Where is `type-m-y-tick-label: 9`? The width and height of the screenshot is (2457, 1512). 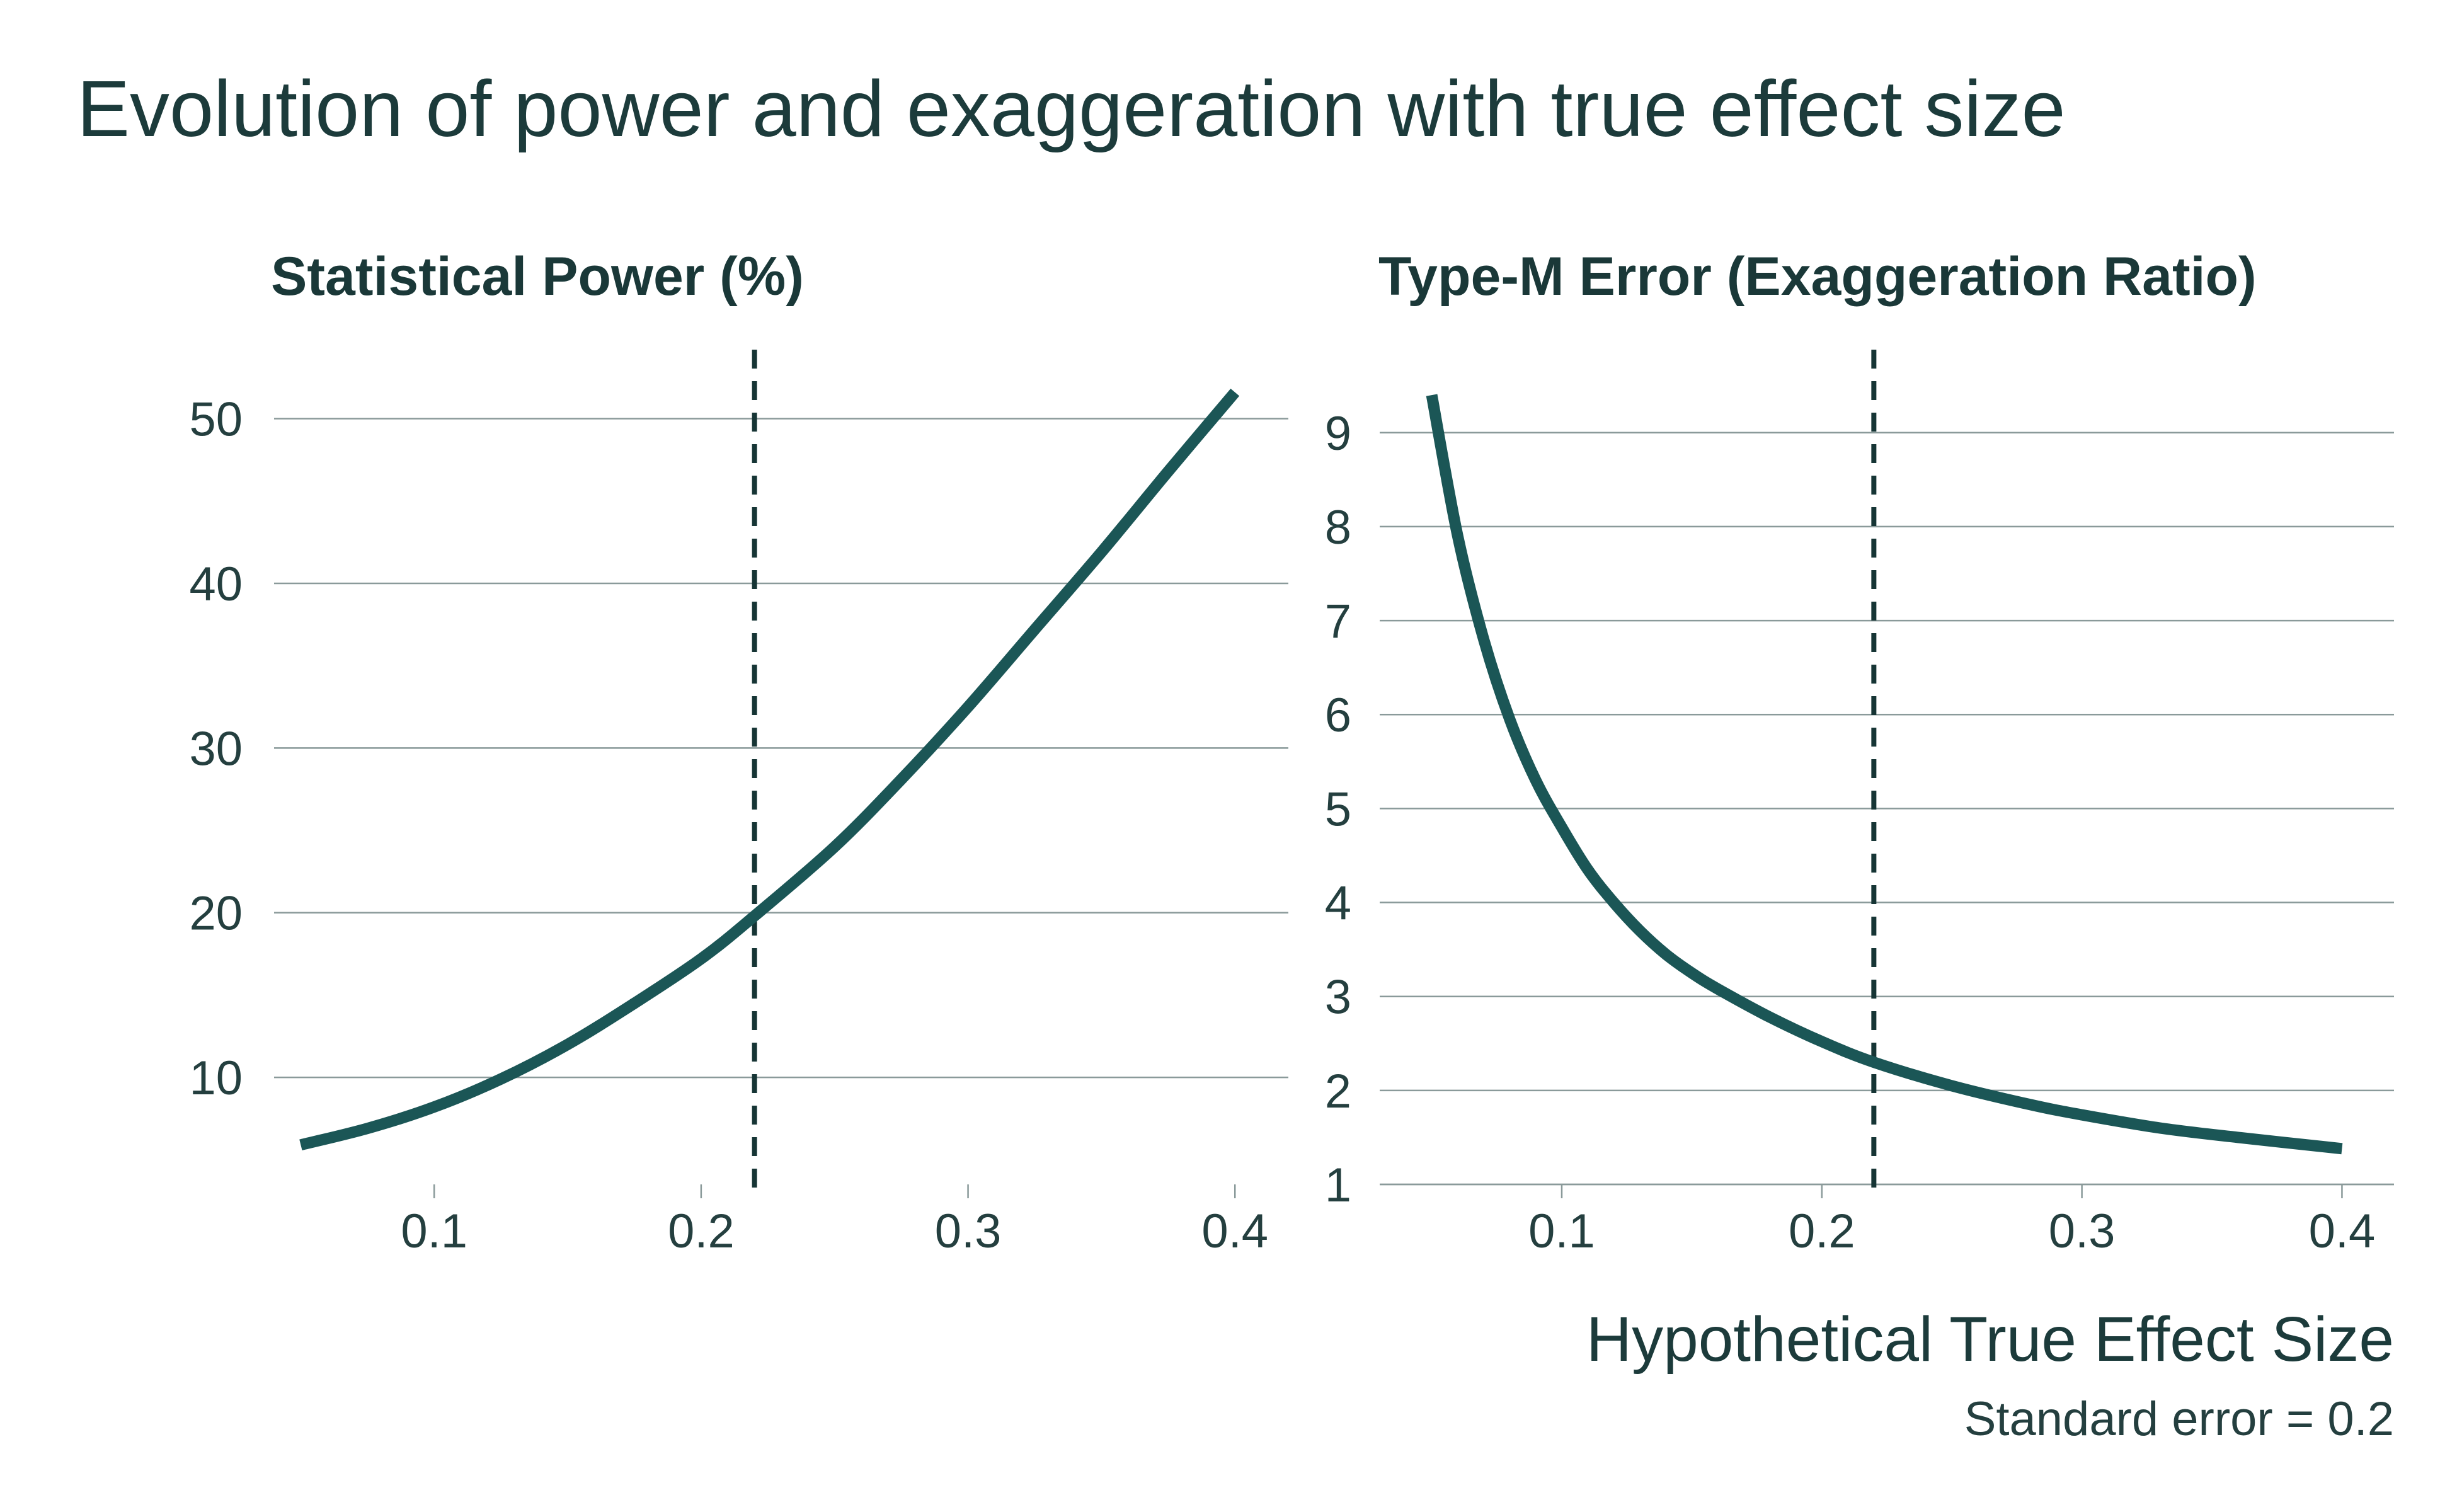
type-m-y-tick-label: 9 is located at coordinates (1338, 434).